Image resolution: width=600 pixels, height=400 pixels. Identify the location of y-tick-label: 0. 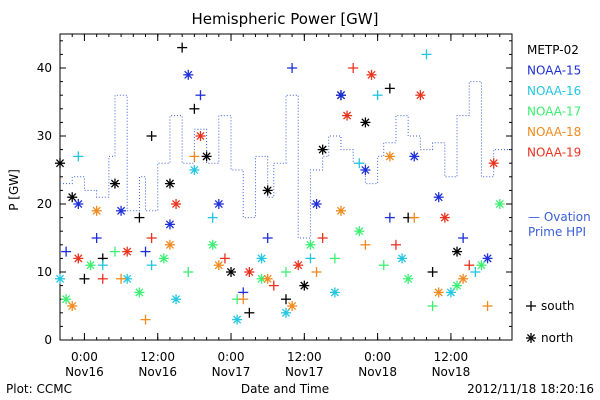
(48, 340).